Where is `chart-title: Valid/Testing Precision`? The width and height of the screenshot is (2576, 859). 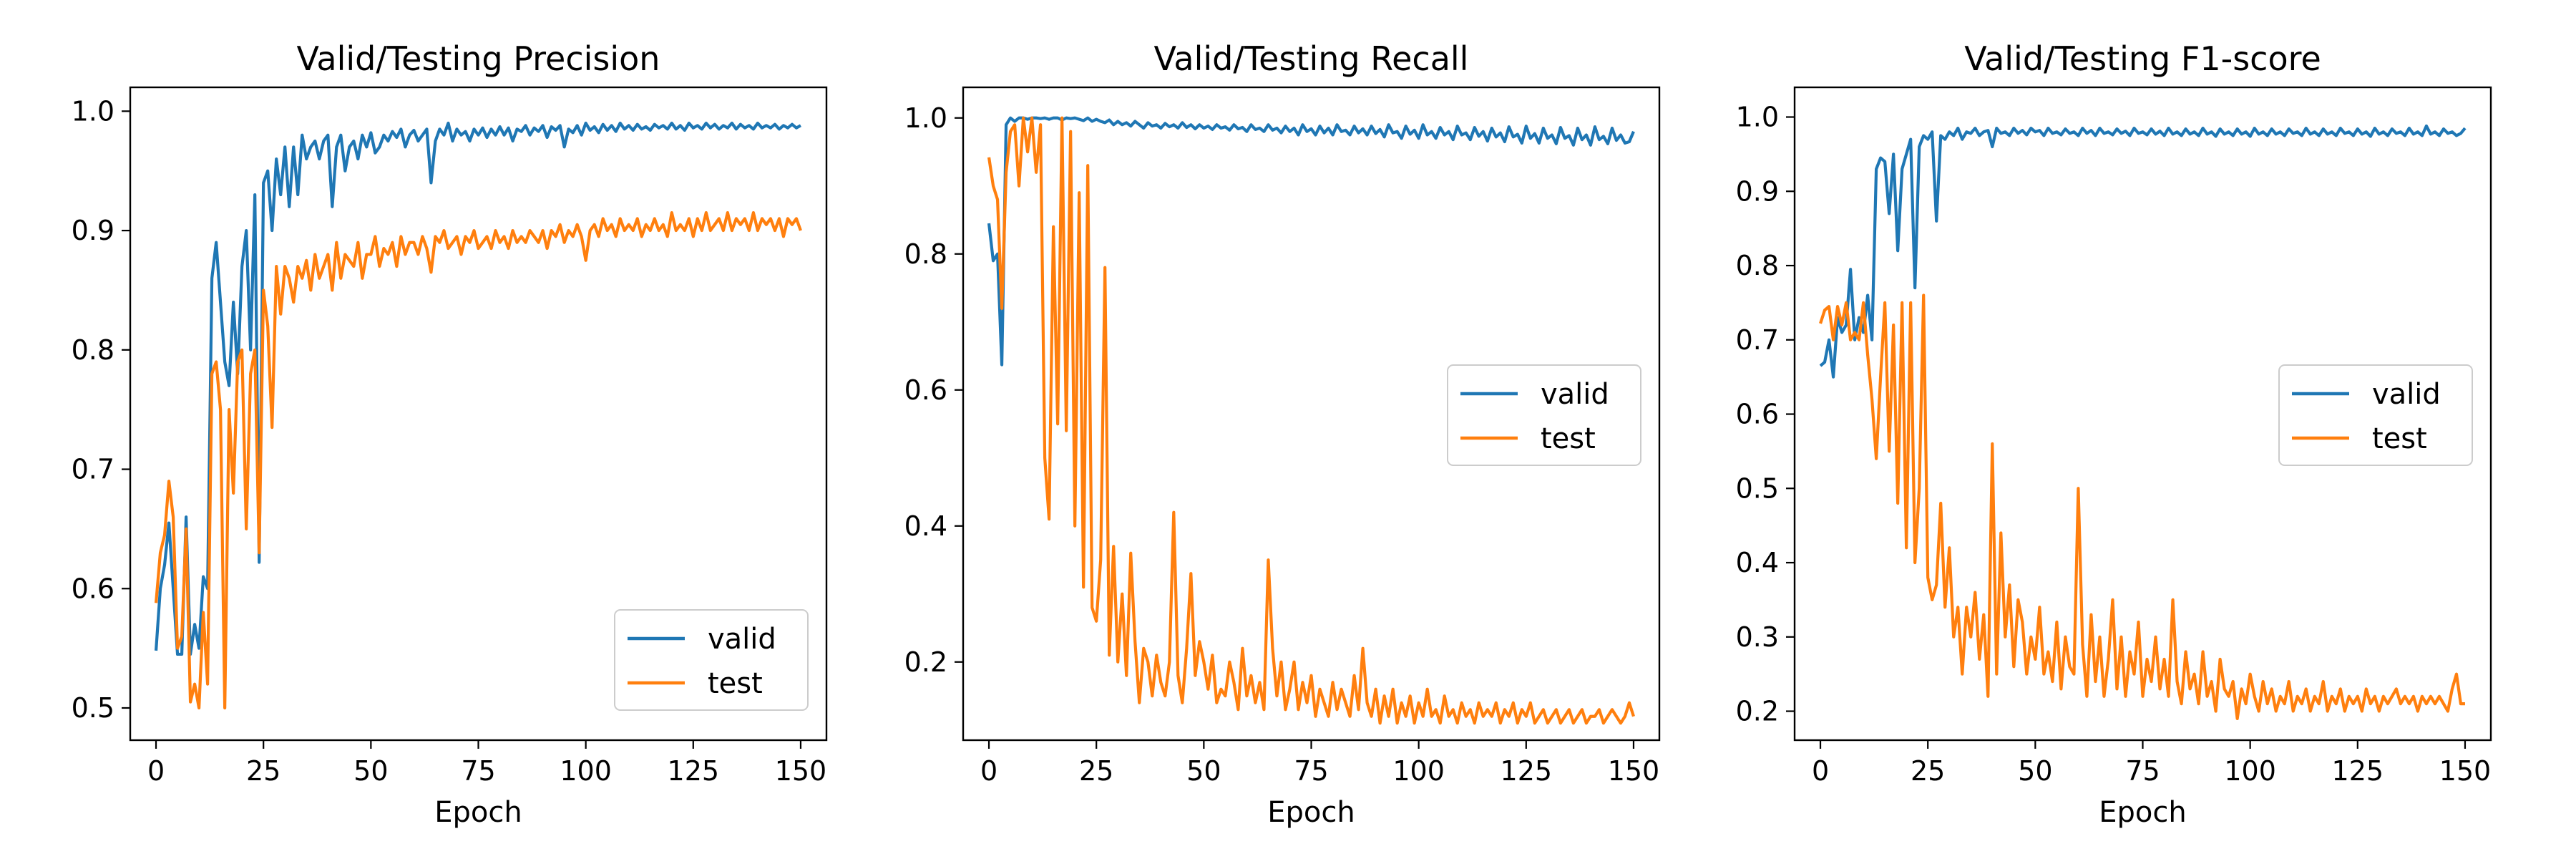 chart-title: Valid/Testing Precision is located at coordinates (478, 58).